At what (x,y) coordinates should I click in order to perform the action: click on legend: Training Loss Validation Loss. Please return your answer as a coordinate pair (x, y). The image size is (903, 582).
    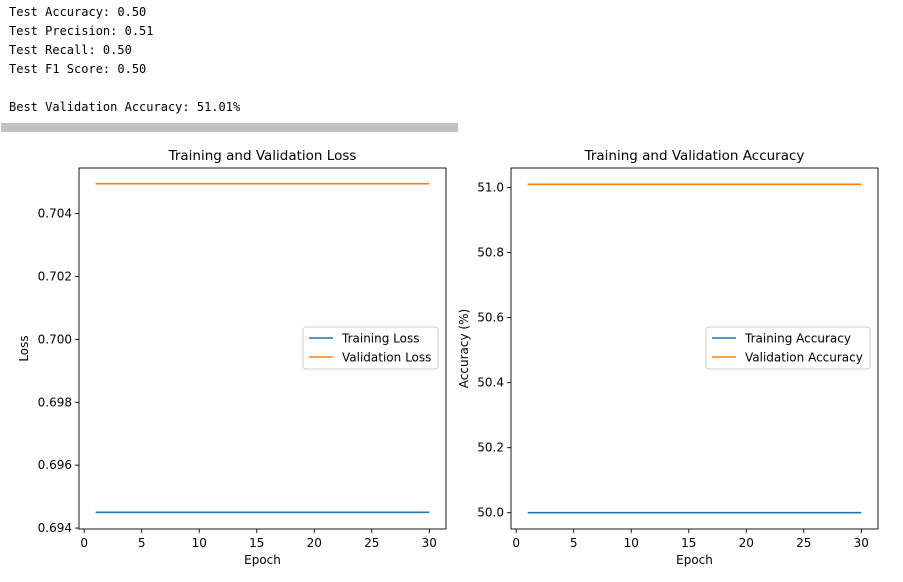
    Looking at the image, I should click on (370, 348).